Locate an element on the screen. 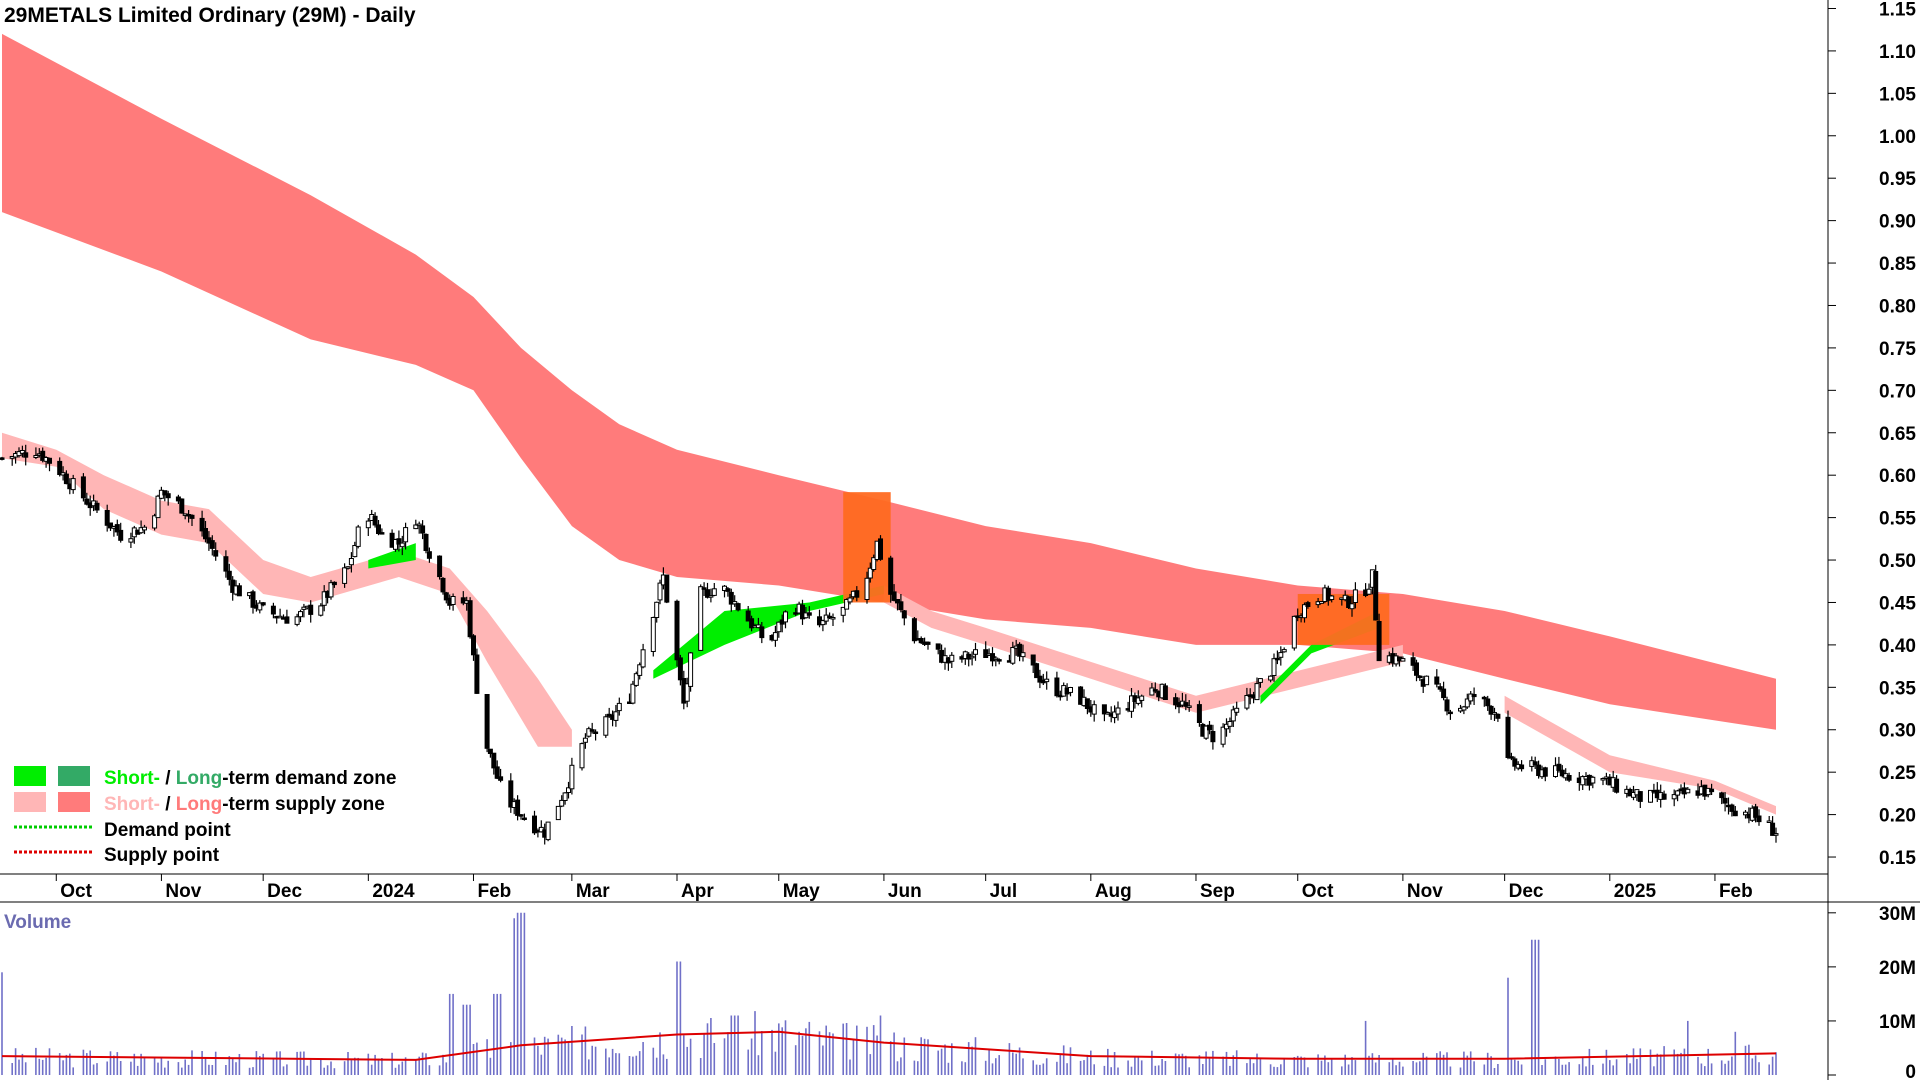 This screenshot has height=1085, width=1920. legend-demand-point-label: Demand point is located at coordinates (167, 830).